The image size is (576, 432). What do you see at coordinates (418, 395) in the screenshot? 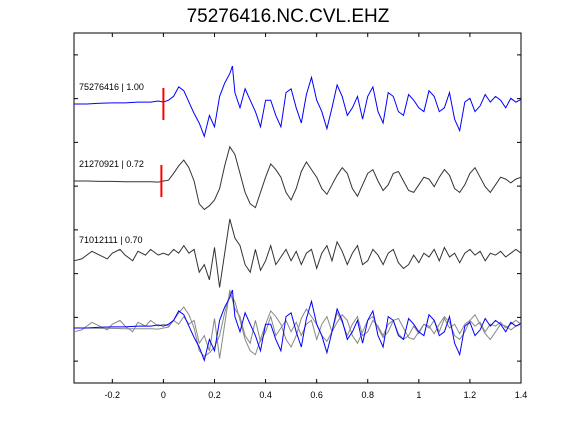
I see `x-tick-label: 1` at bounding box center [418, 395].